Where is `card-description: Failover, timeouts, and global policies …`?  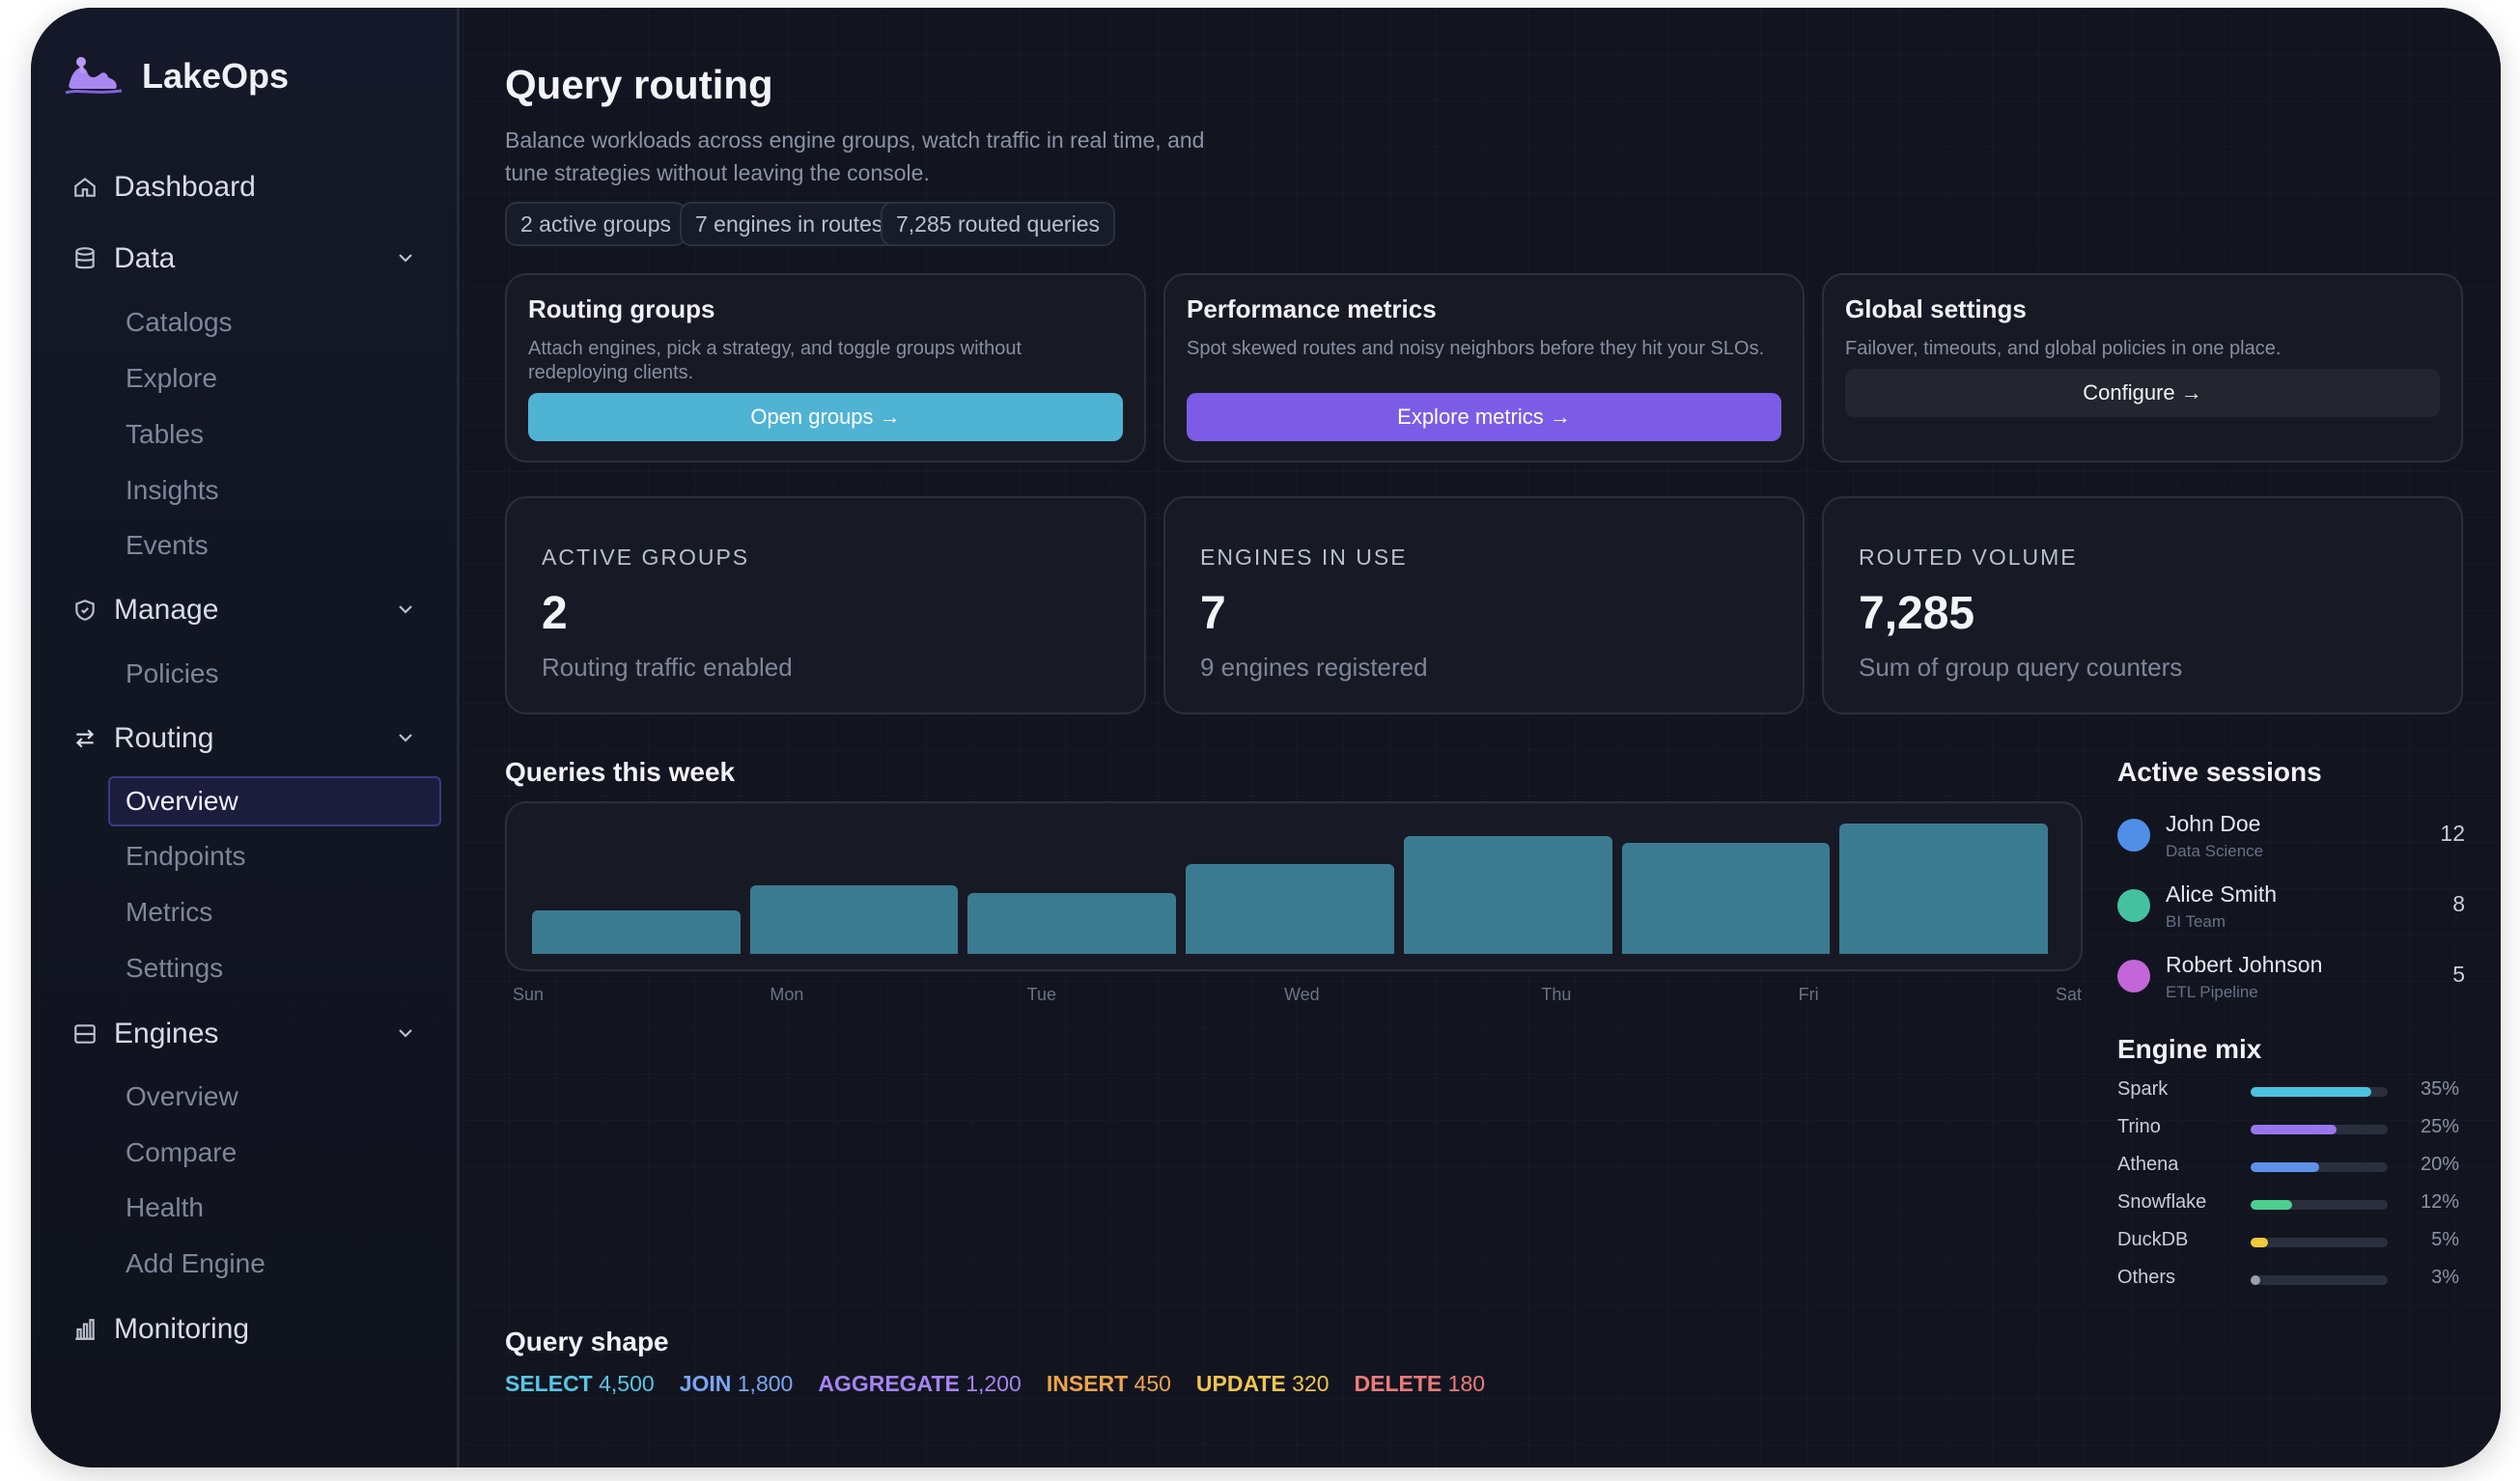
card-description: Failover, timeouts, and global policies … is located at coordinates (2064, 348).